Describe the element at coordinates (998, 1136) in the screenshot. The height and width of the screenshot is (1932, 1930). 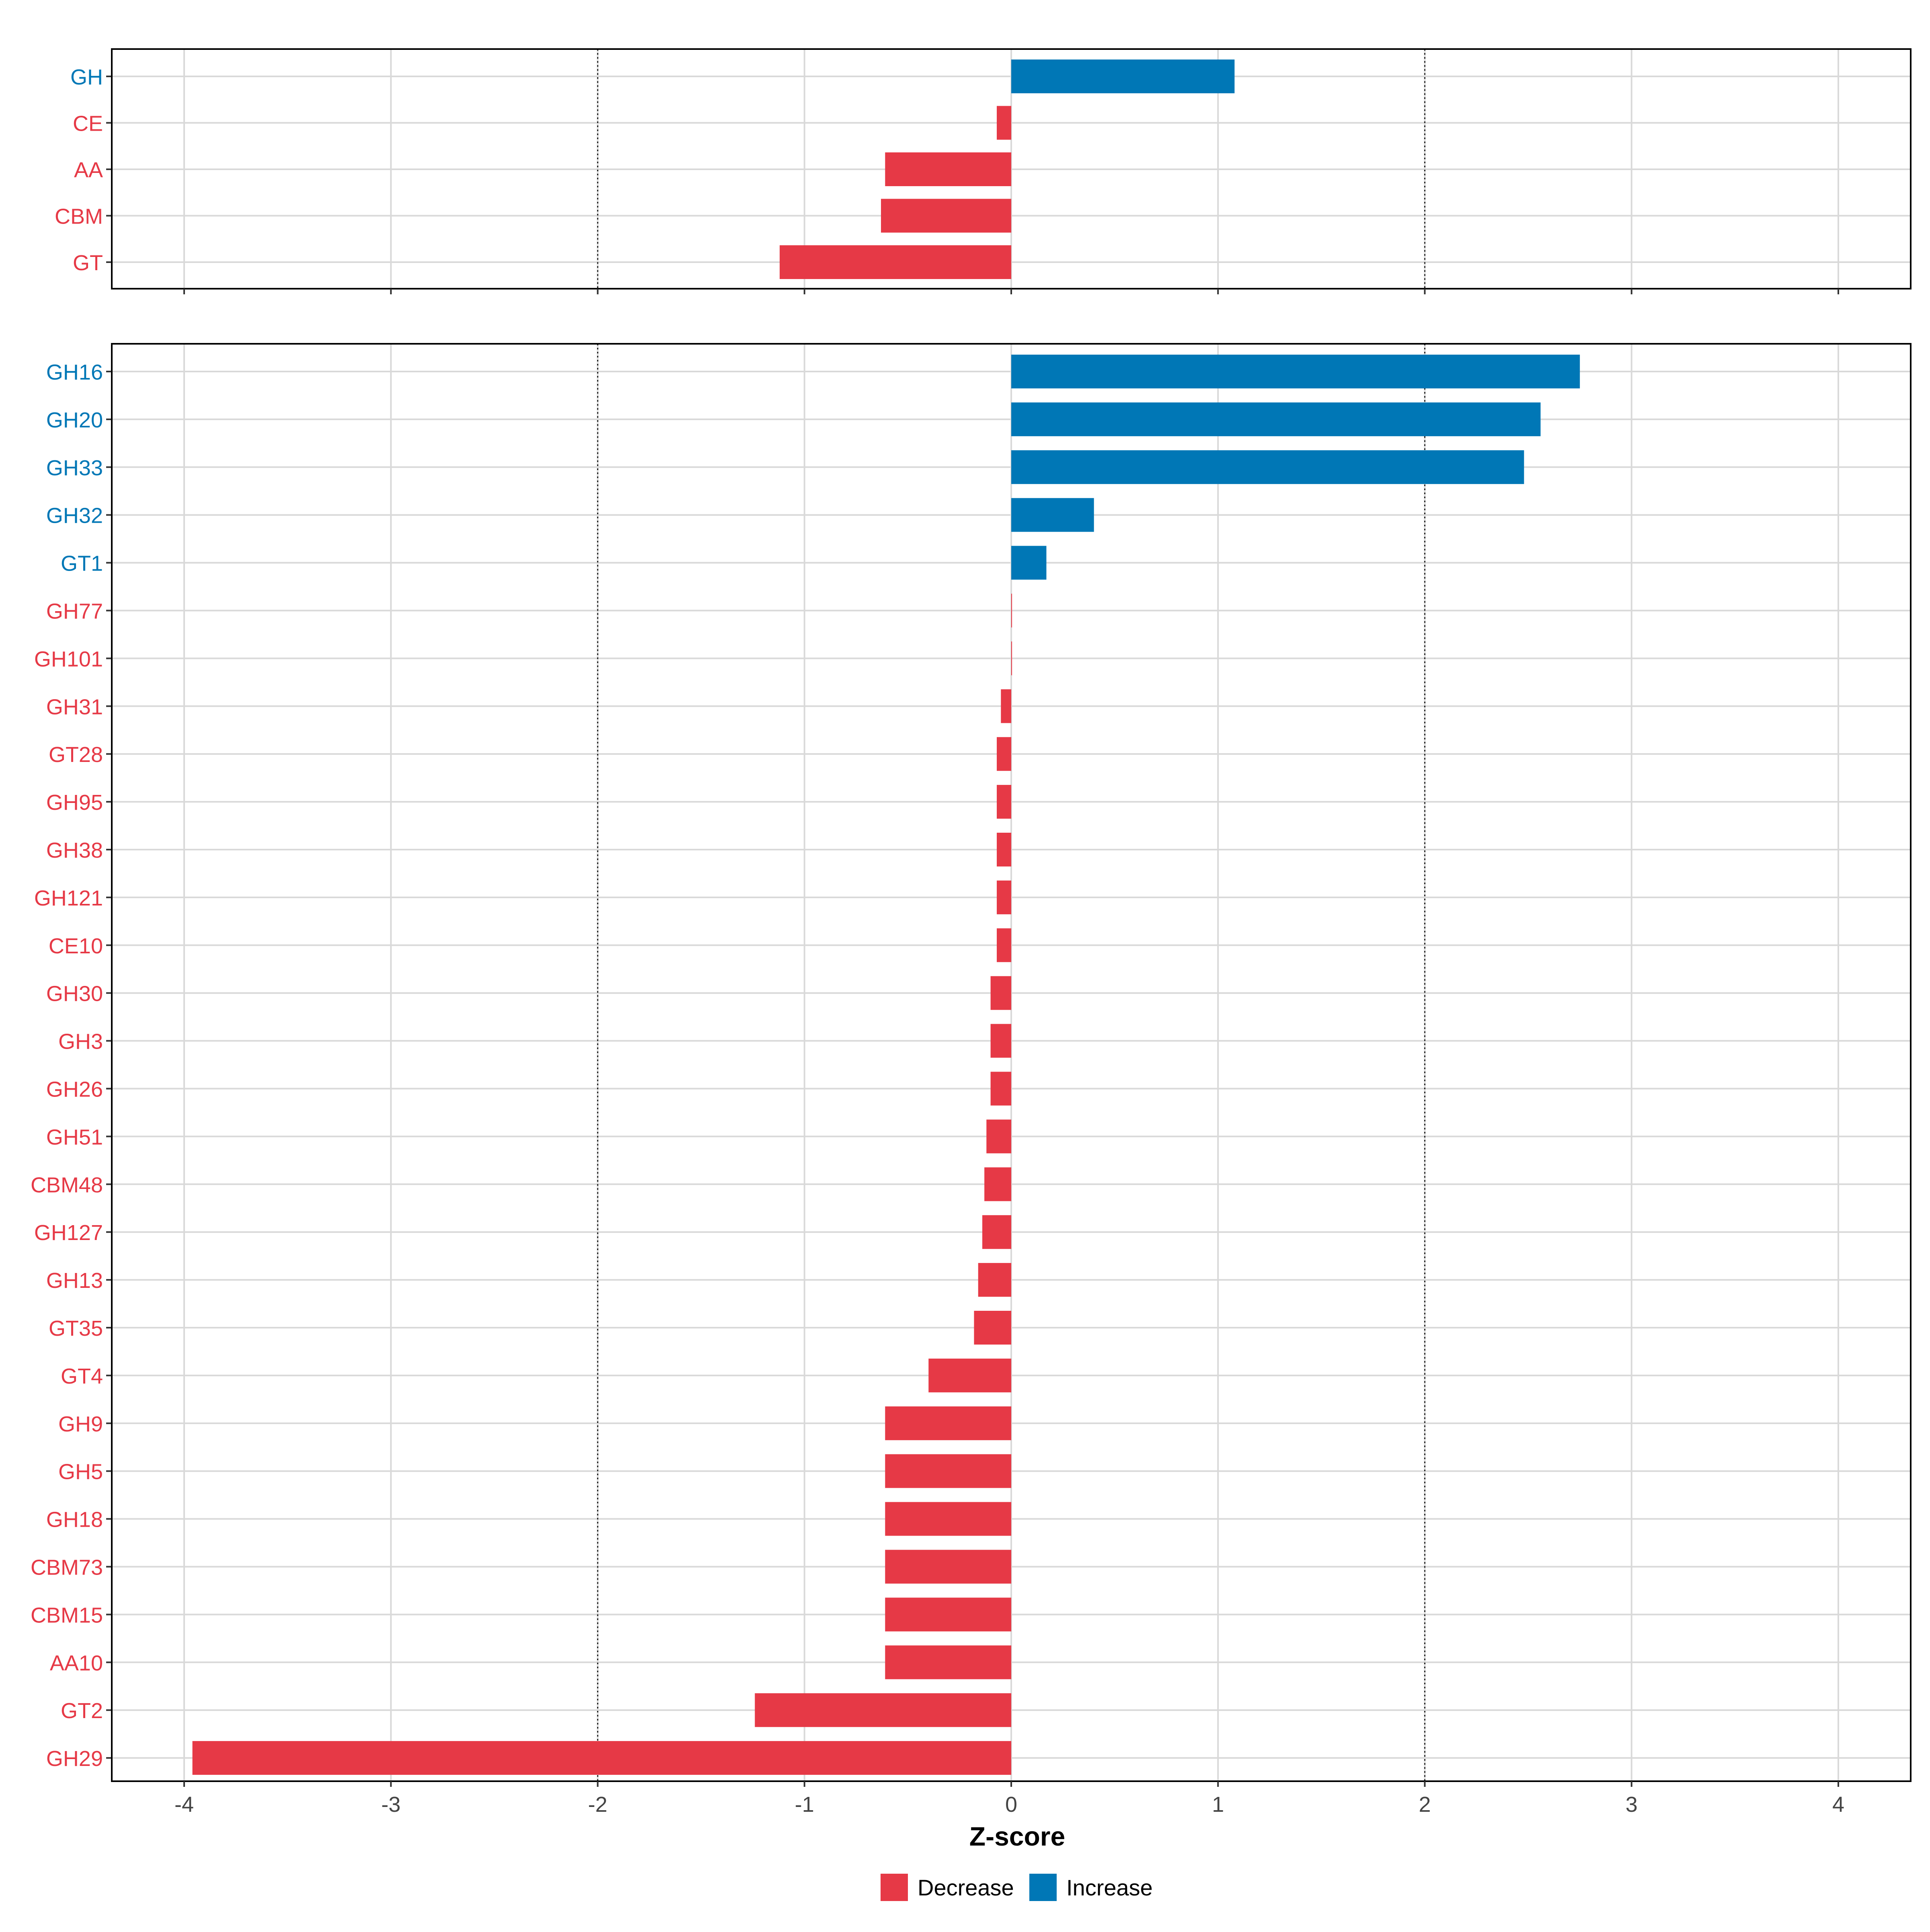
I see `bar-gh51` at that location.